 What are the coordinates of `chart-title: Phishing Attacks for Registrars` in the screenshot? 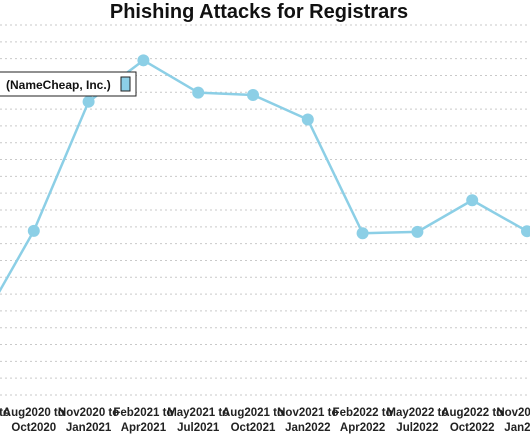 It's located at (259, 12).